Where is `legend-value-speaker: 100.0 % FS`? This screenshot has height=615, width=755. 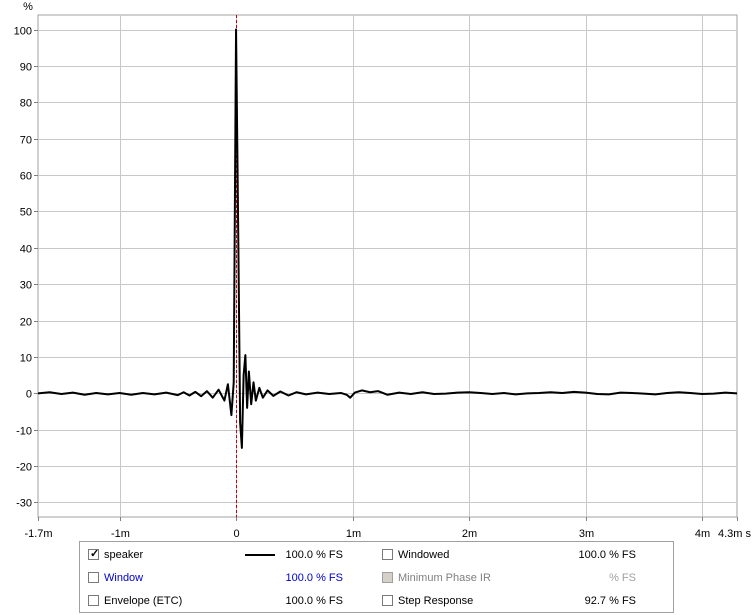
legend-value-speaker: 100.0 % FS is located at coordinates (314, 555).